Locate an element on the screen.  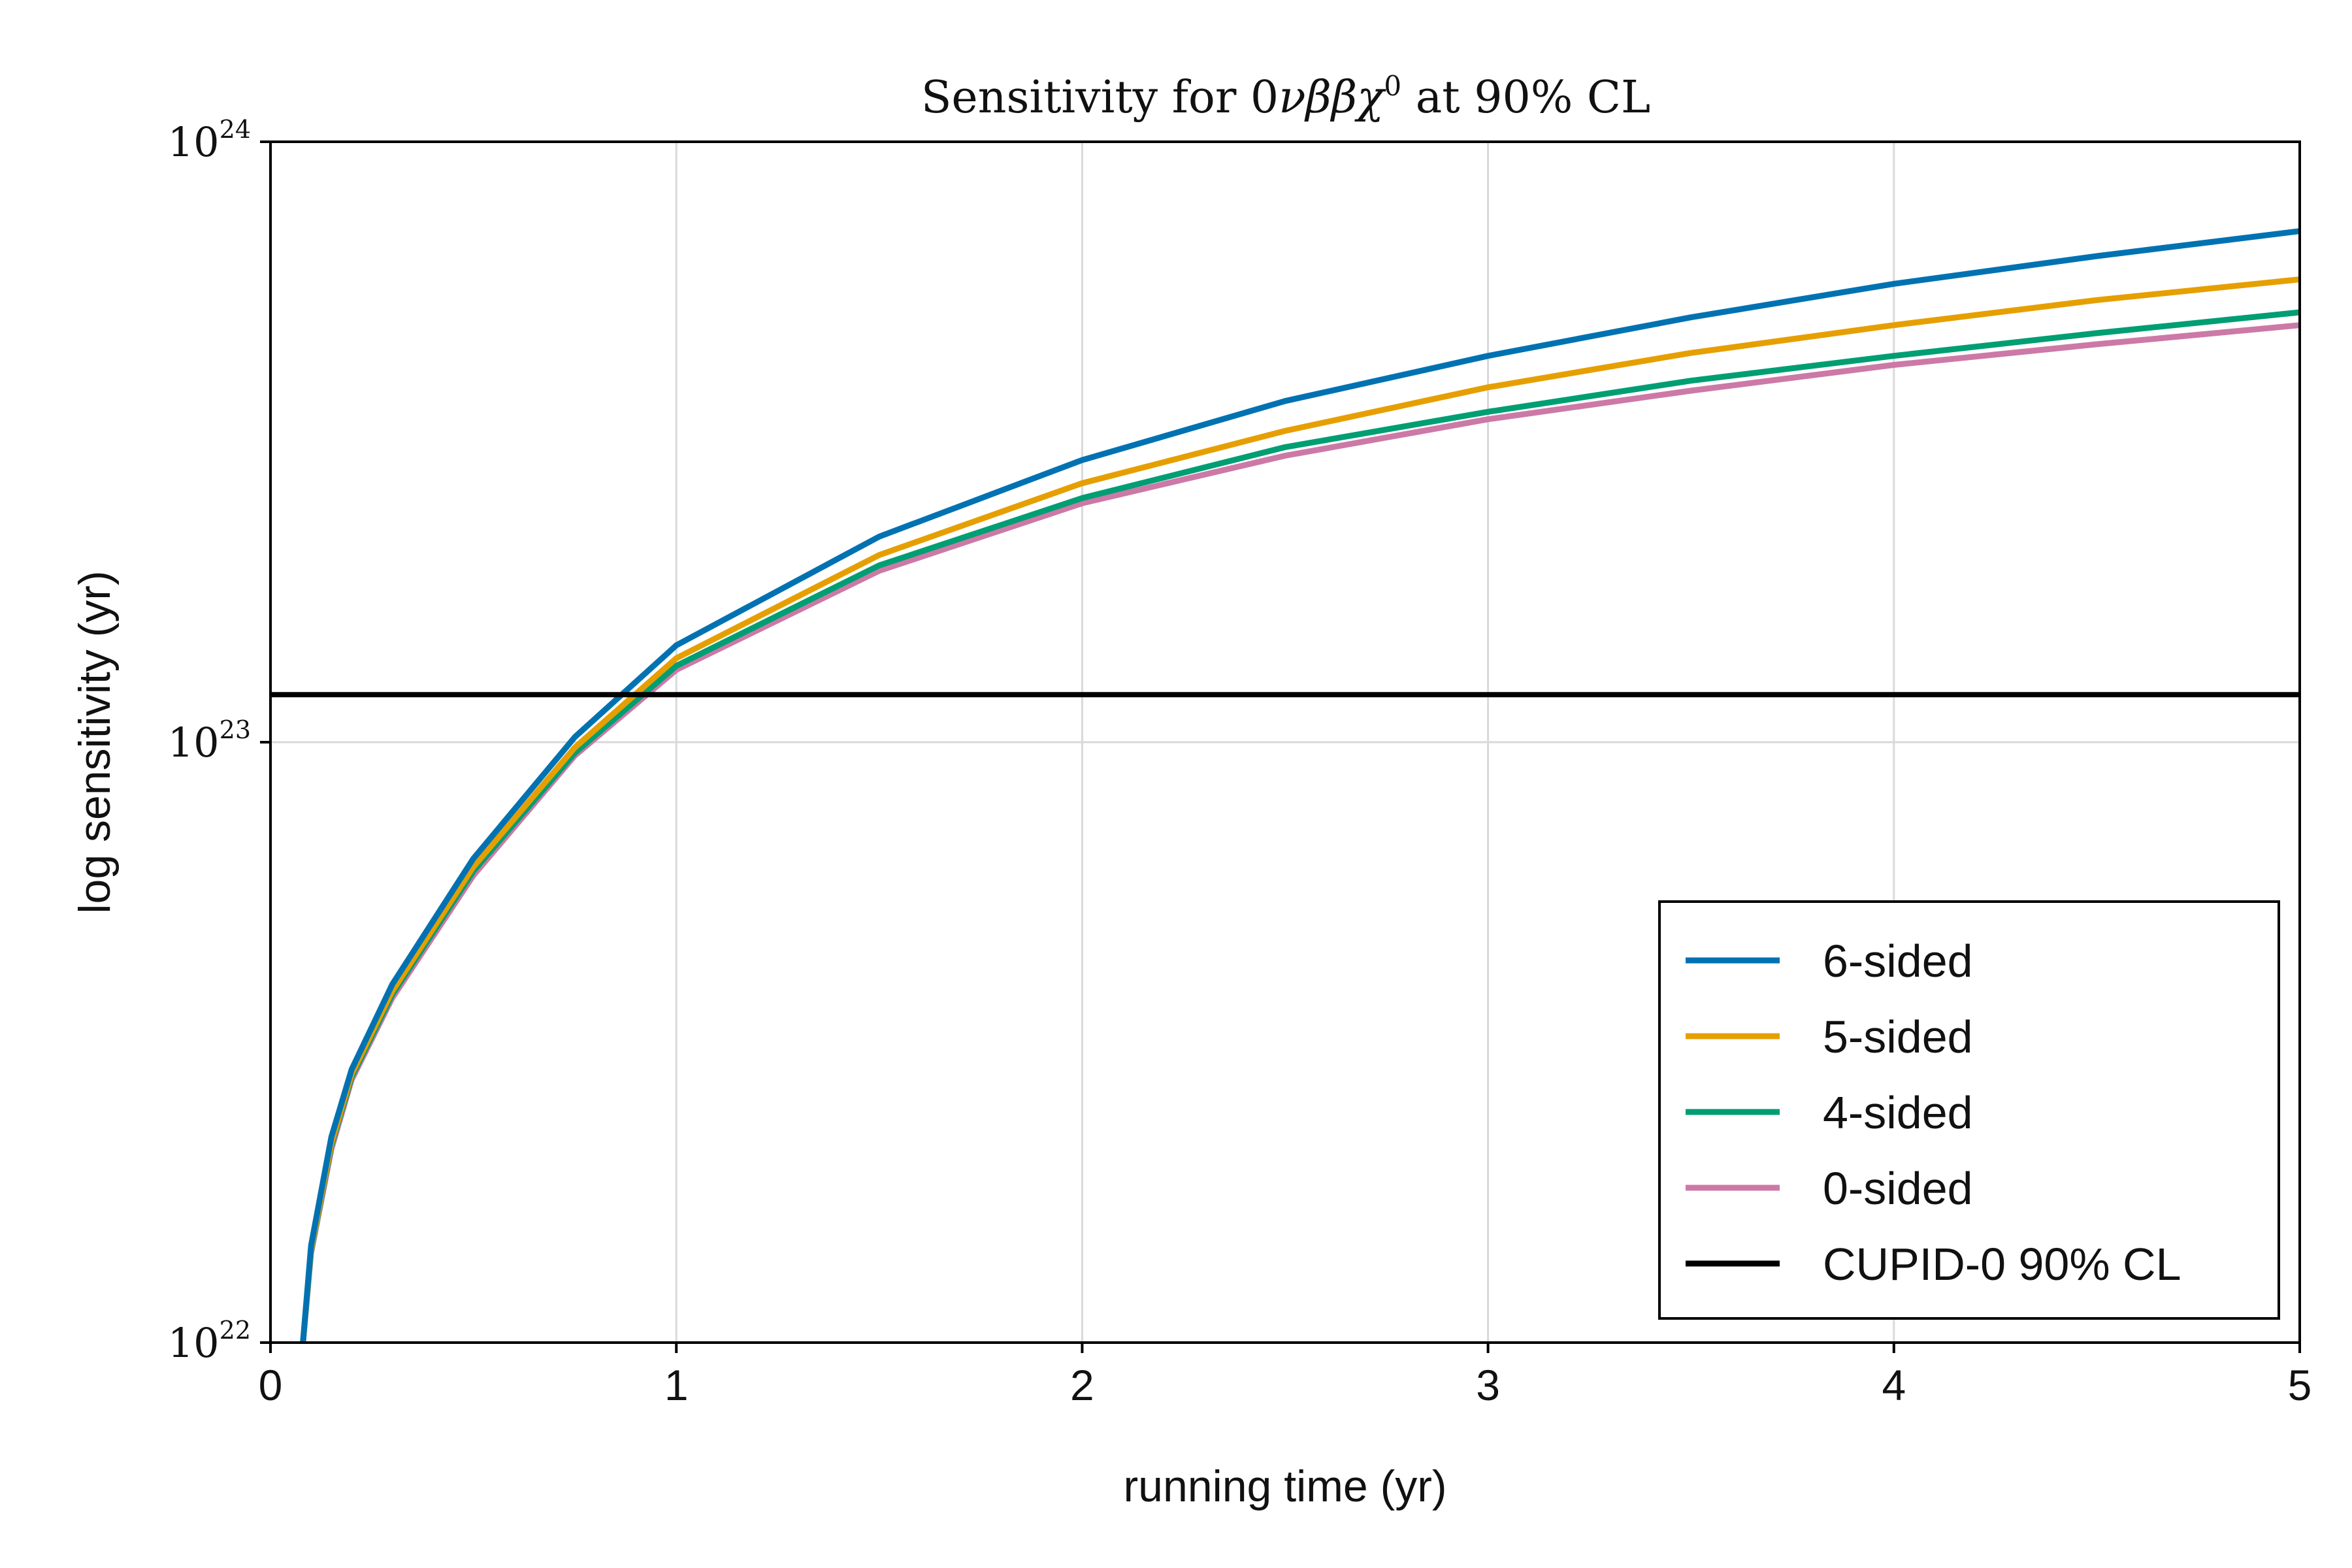
legend-label: CUPID-0 90% CL is located at coordinates (2002, 1264).